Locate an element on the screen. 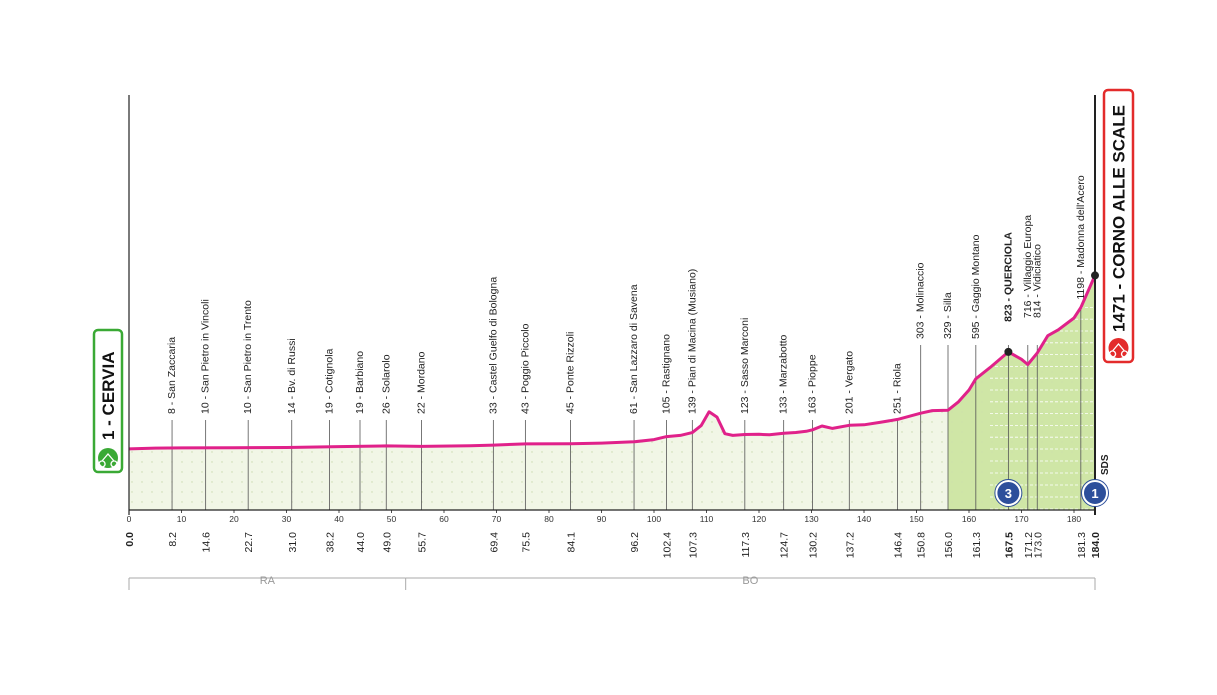 This screenshot has width=1217, height=695. place-label: 33 - Castel Guelfo di Bologna is located at coordinates (493, 345).